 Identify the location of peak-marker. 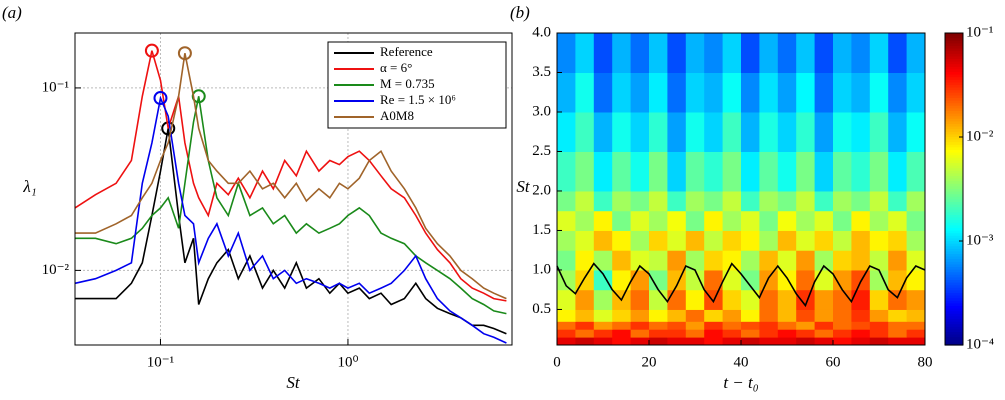
(160, 98).